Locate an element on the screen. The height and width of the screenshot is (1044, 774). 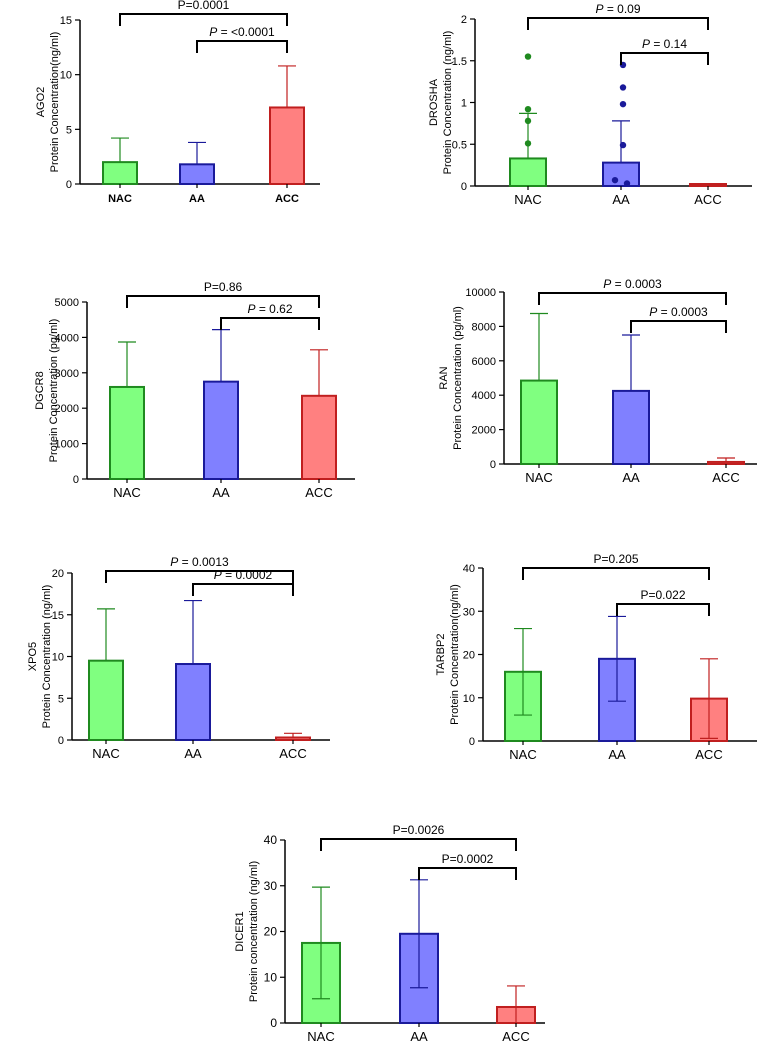
y-axis-label: Protein Concentration (pg/ml) is located at coordinates (54, 391).